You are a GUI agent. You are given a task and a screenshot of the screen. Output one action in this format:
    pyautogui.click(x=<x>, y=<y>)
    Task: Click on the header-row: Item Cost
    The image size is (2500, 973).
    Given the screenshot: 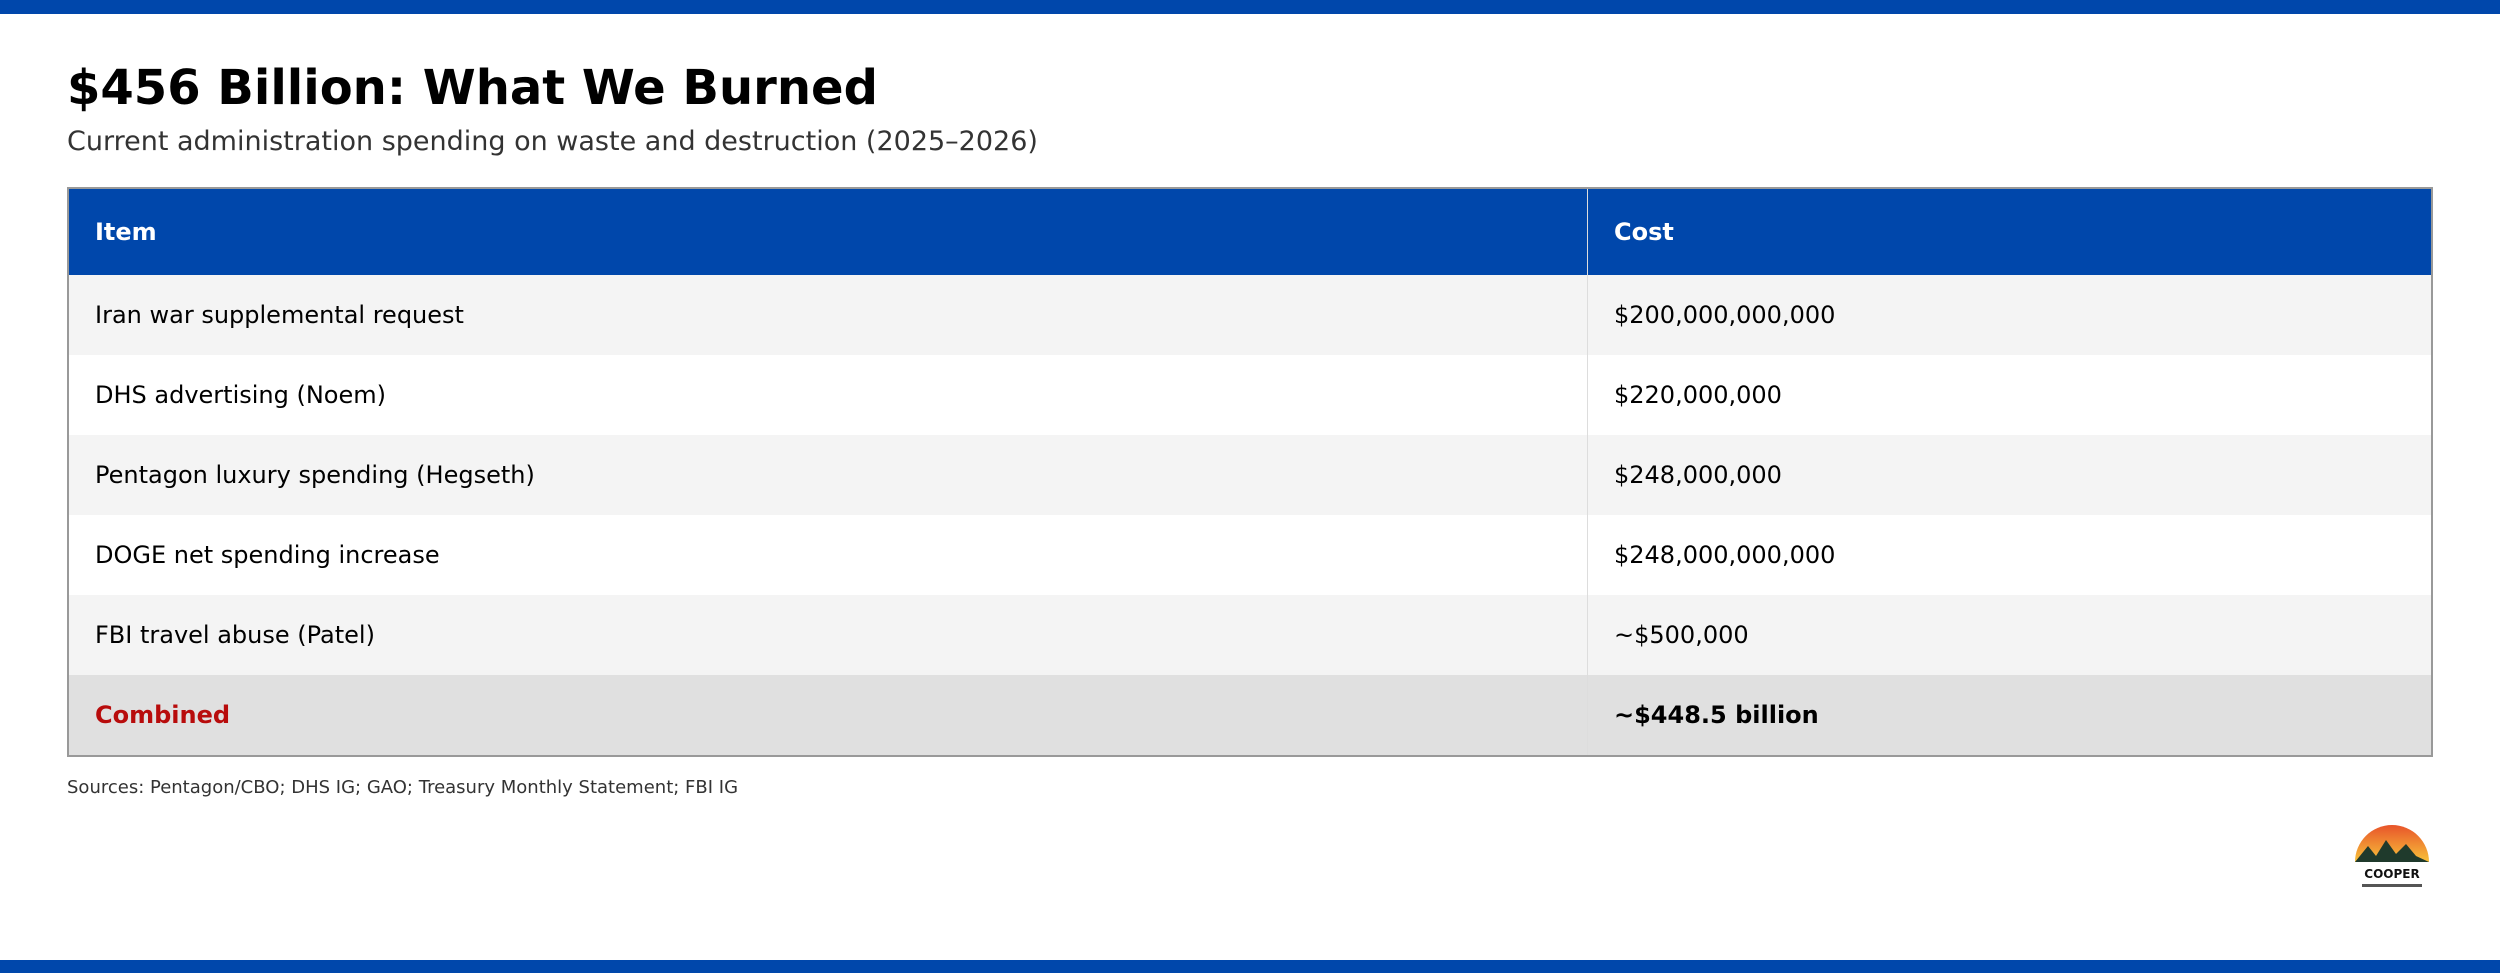 What is the action you would take?
    pyautogui.click(x=1250, y=231)
    